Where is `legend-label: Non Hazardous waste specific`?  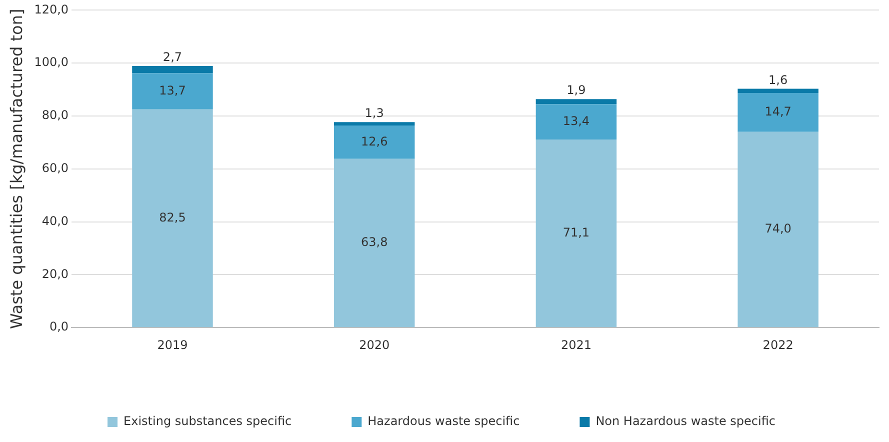 legend-label: Non Hazardous waste specific is located at coordinates (686, 421).